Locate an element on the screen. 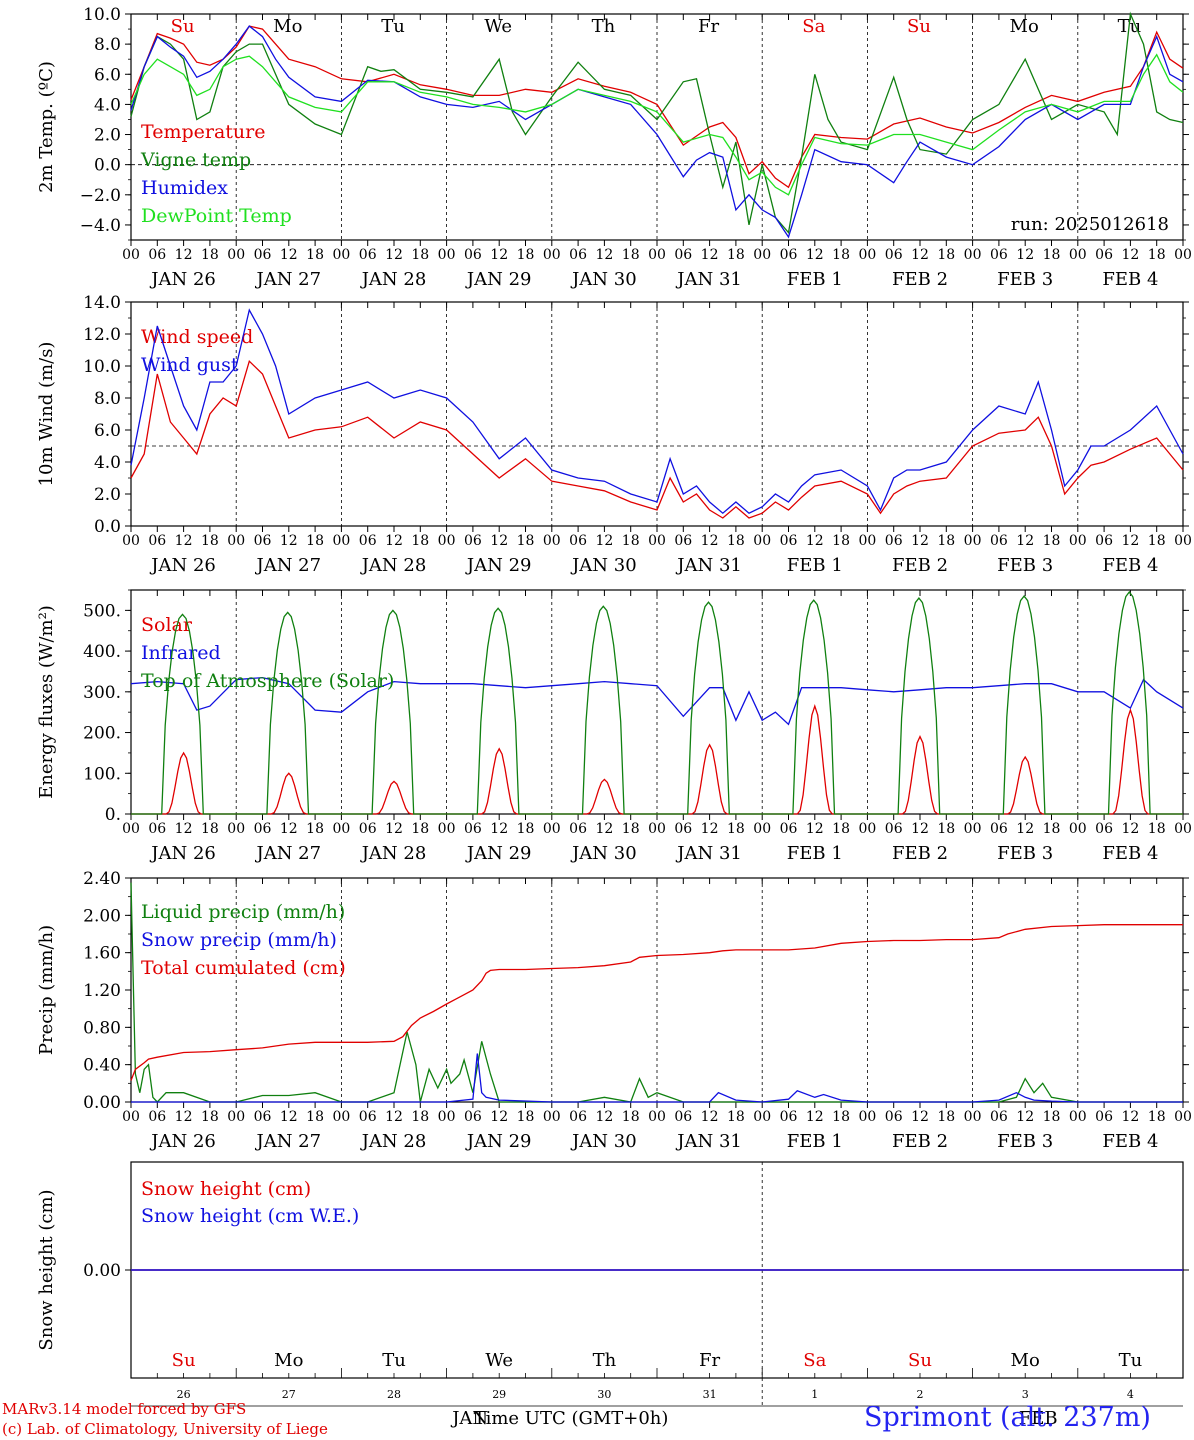 The height and width of the screenshot is (1440, 1194). legend-snow-height-cm-w-e-: Snow height (cm W.E.) is located at coordinates (250, 1216).